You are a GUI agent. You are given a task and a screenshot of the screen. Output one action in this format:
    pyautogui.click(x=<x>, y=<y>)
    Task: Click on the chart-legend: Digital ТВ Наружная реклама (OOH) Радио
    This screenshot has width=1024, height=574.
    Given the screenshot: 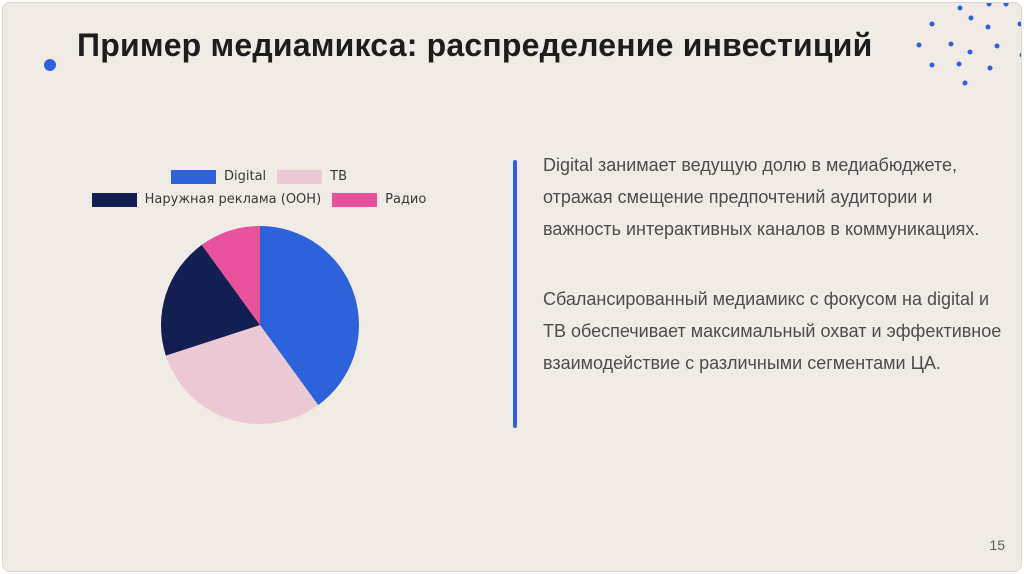 What is the action you would take?
    pyautogui.click(x=259, y=188)
    